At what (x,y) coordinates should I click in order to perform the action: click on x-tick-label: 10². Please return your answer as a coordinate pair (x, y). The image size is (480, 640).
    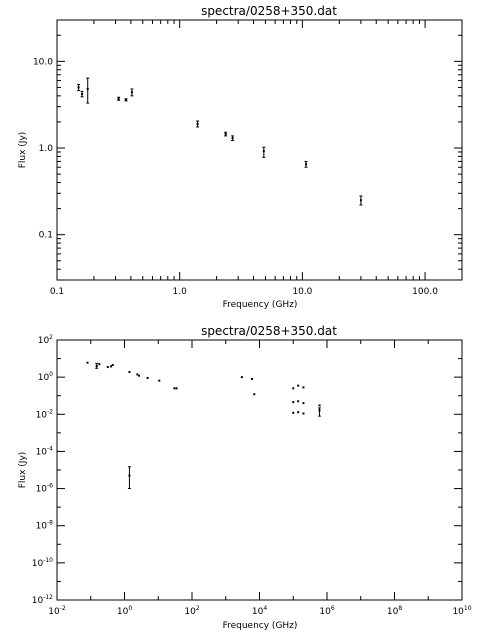
    Looking at the image, I should click on (191, 611).